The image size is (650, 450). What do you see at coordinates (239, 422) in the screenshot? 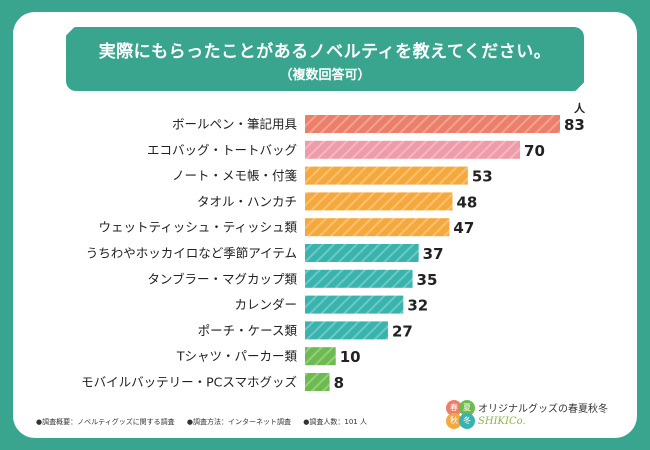
I see `footer-method: ●調査方法：インターネット調査` at bounding box center [239, 422].